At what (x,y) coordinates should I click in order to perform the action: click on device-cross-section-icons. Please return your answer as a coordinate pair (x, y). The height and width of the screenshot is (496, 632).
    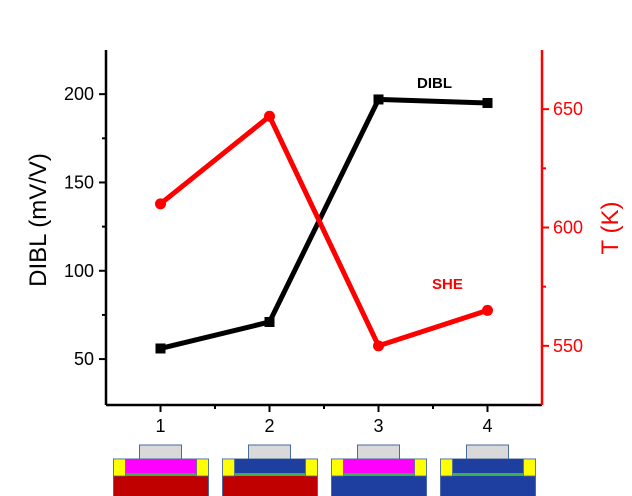
    Looking at the image, I should click on (324, 470).